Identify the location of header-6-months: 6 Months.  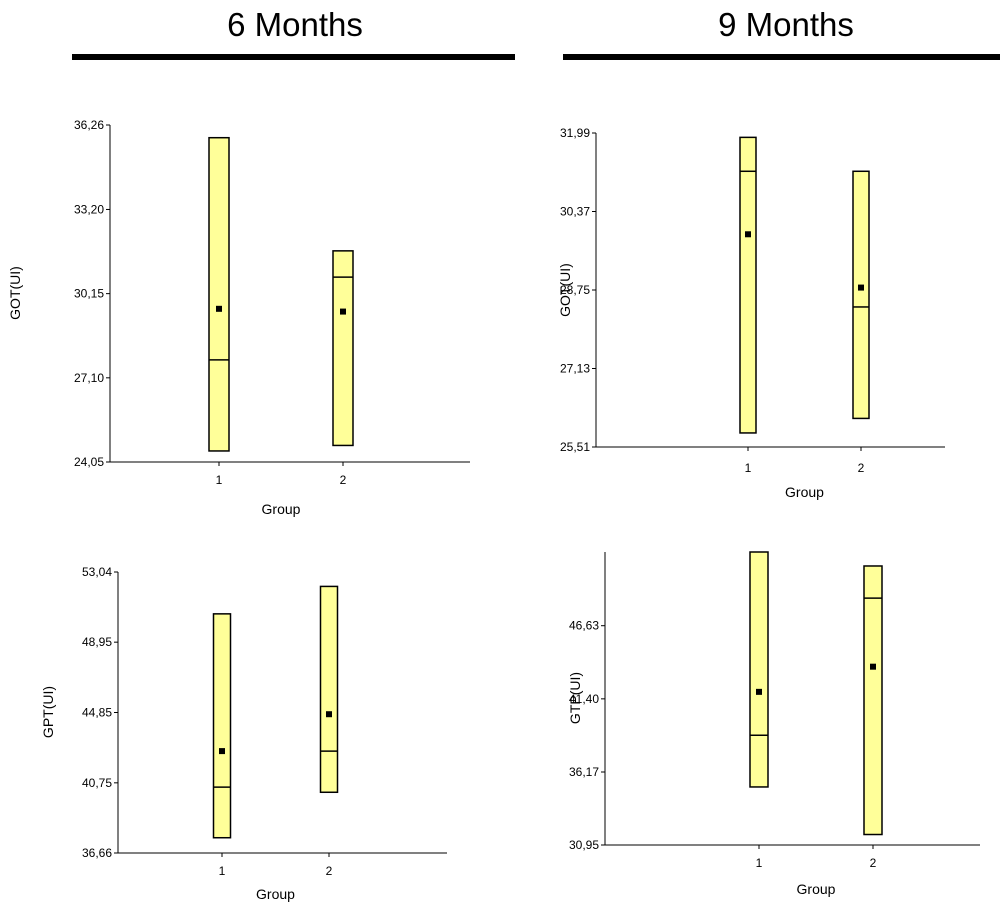
(295, 24).